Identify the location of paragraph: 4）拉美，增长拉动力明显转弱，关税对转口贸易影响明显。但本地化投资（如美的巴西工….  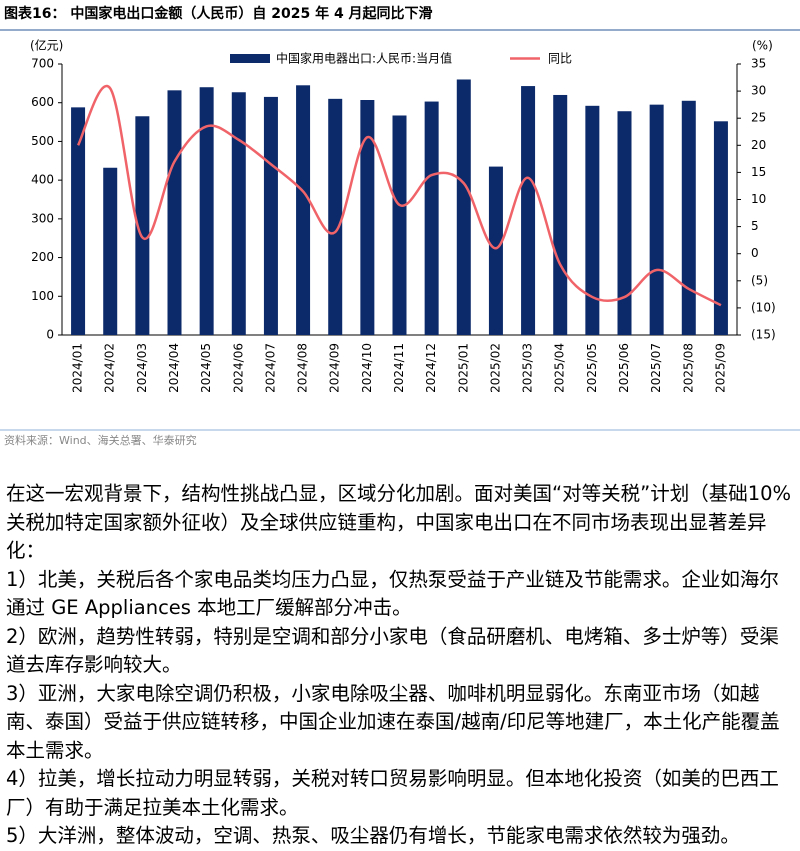
(392, 793).